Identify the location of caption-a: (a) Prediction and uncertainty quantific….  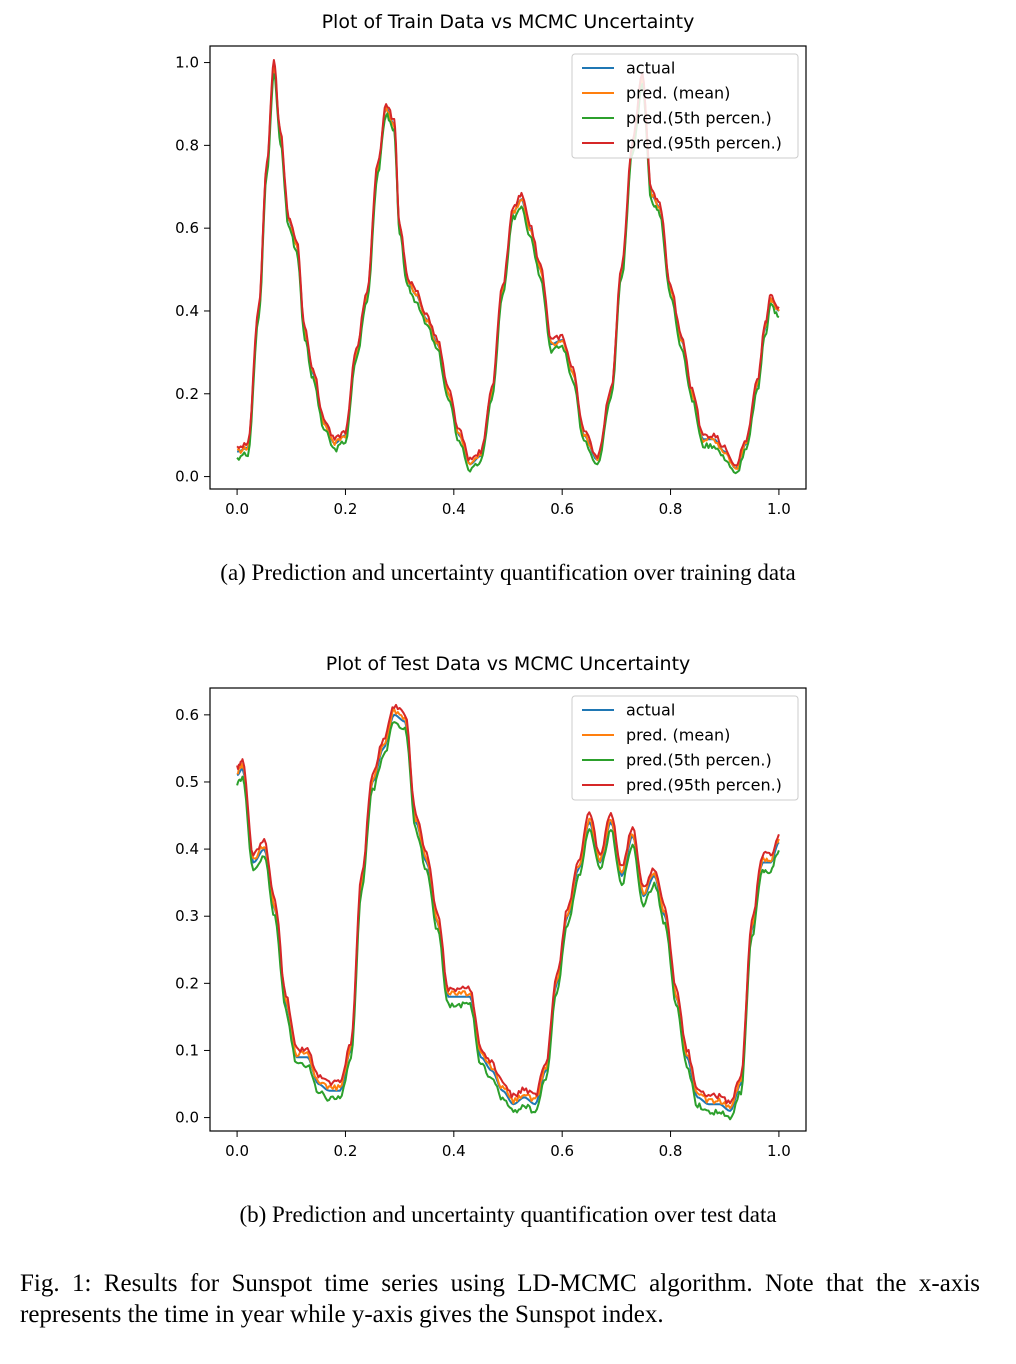
(508, 572).